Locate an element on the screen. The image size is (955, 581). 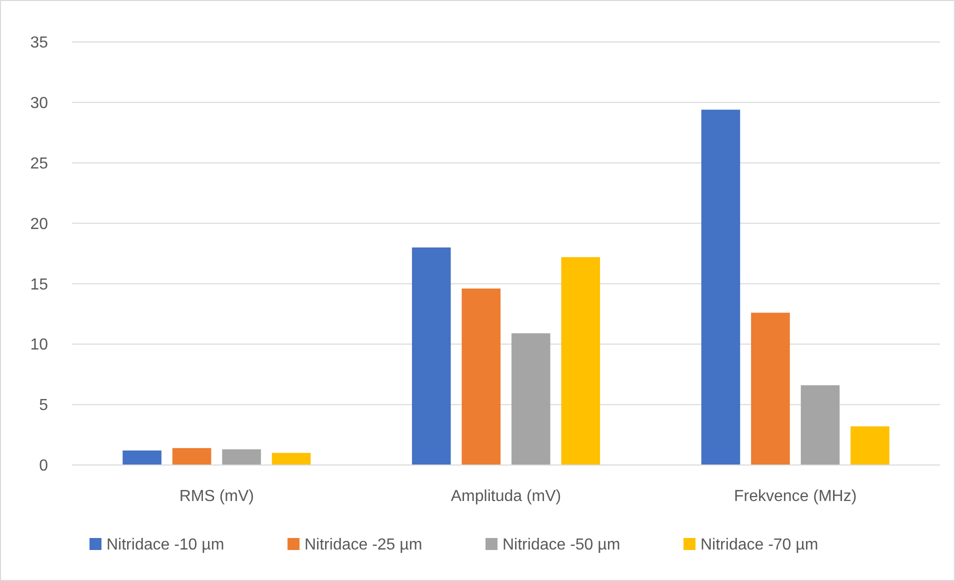
legend-label: Nitridace -50 µm is located at coordinates (561, 545).